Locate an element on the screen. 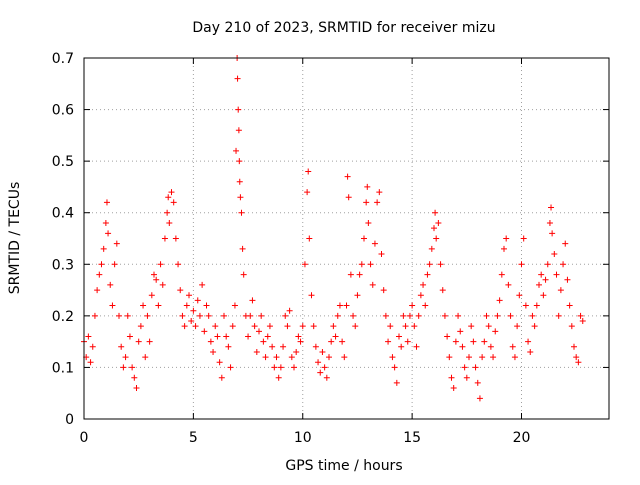 Image resolution: width=640 pixels, height=485 pixels. x-axis-label: GPS time / hours is located at coordinates (343, 466).